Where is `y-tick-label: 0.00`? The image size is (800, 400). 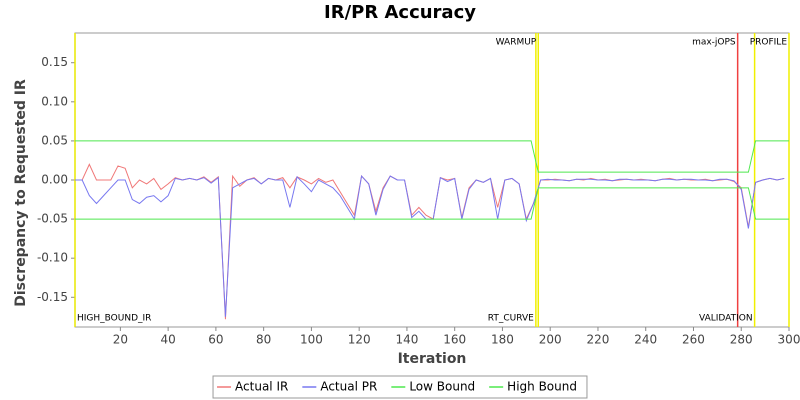 y-tick-label: 0.00 is located at coordinates (54, 180).